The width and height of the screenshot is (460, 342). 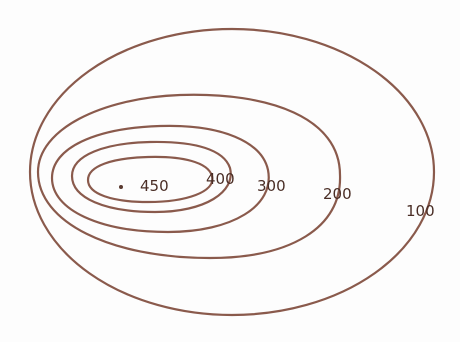 What do you see at coordinates (271, 186) in the screenshot?
I see `contour-label-300: 300` at bounding box center [271, 186].